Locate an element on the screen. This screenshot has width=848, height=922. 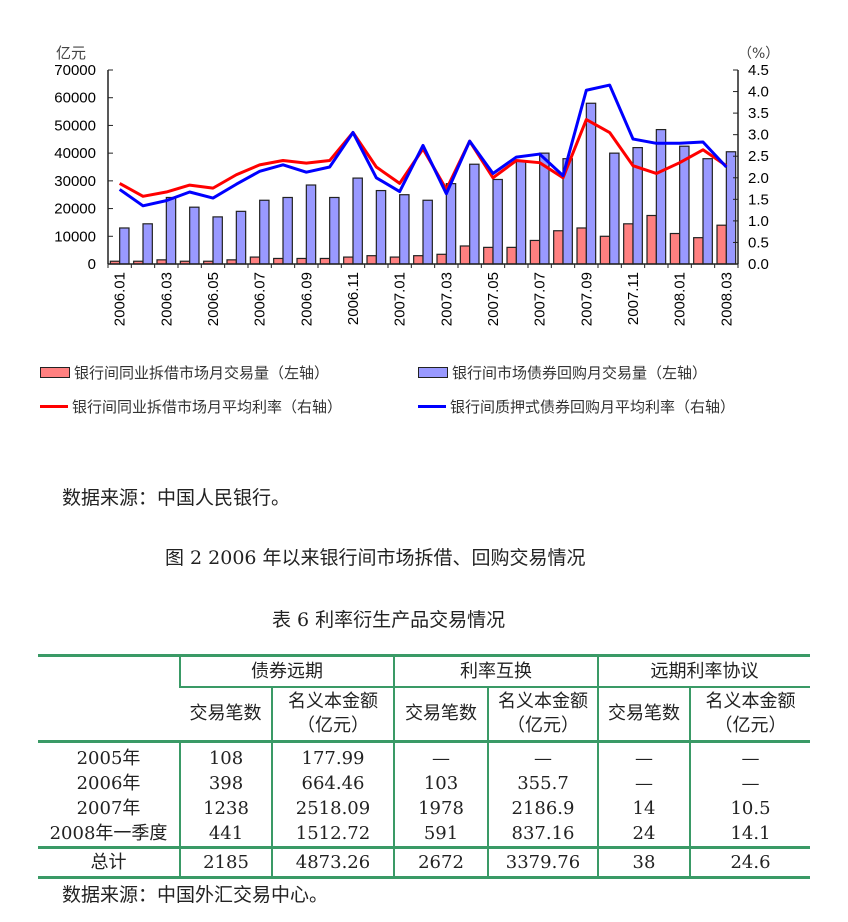
table-cell: 355.7 is located at coordinates (542, 783).